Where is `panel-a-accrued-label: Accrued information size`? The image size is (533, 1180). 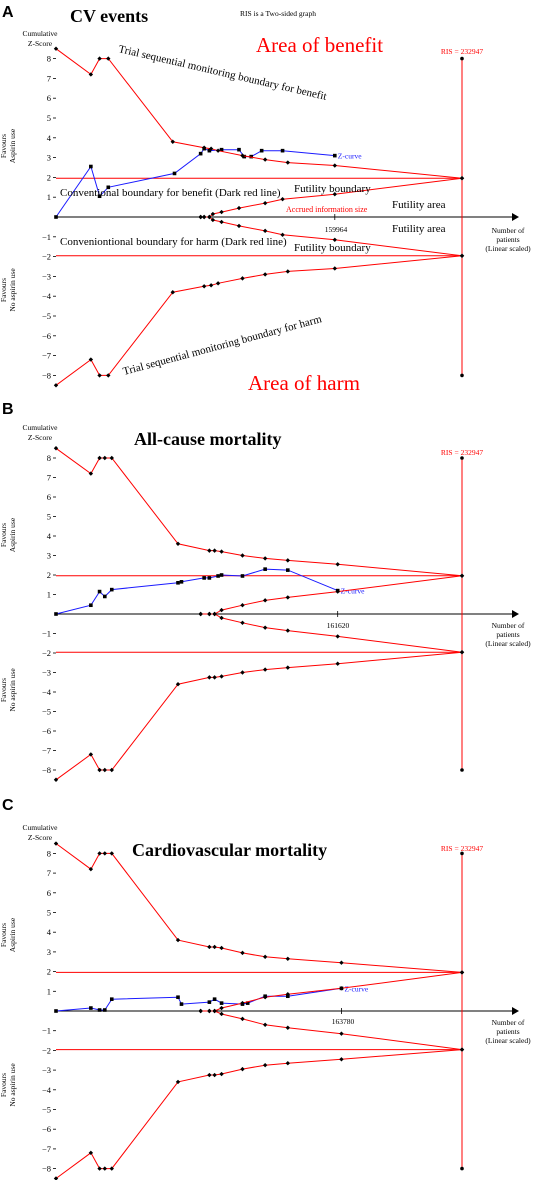
panel-a-accrued-label: Accrued information size is located at coordinates (327, 209).